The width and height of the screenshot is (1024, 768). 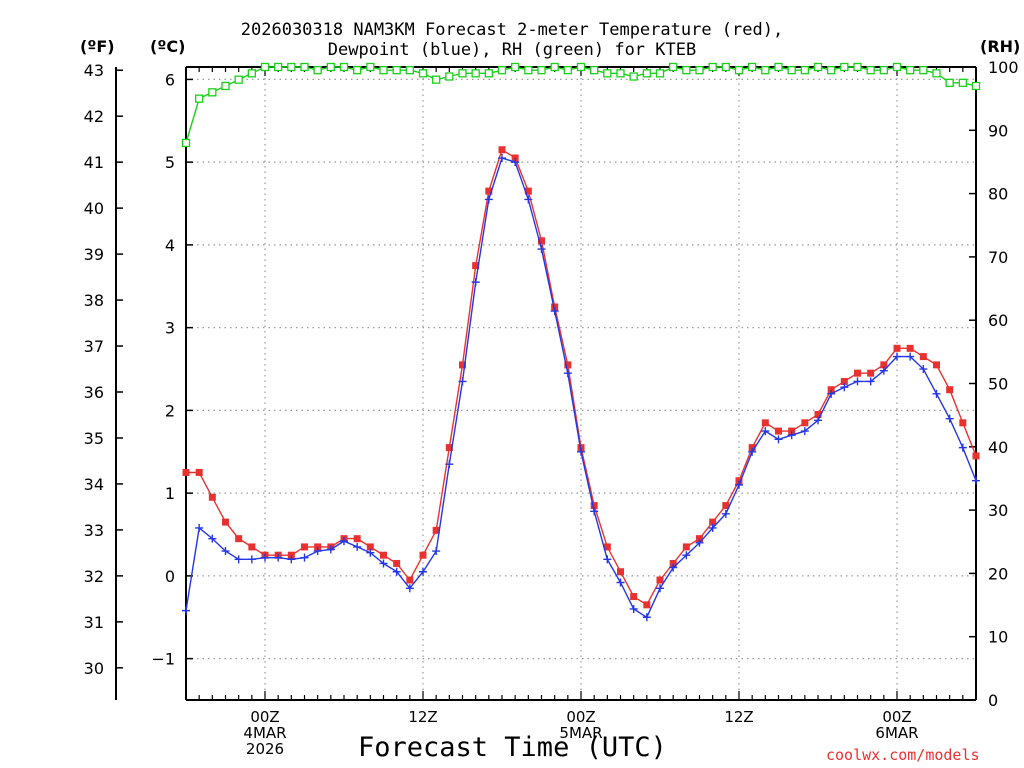 I want to click on rh-tick-label: 90, so click(x=998, y=130).